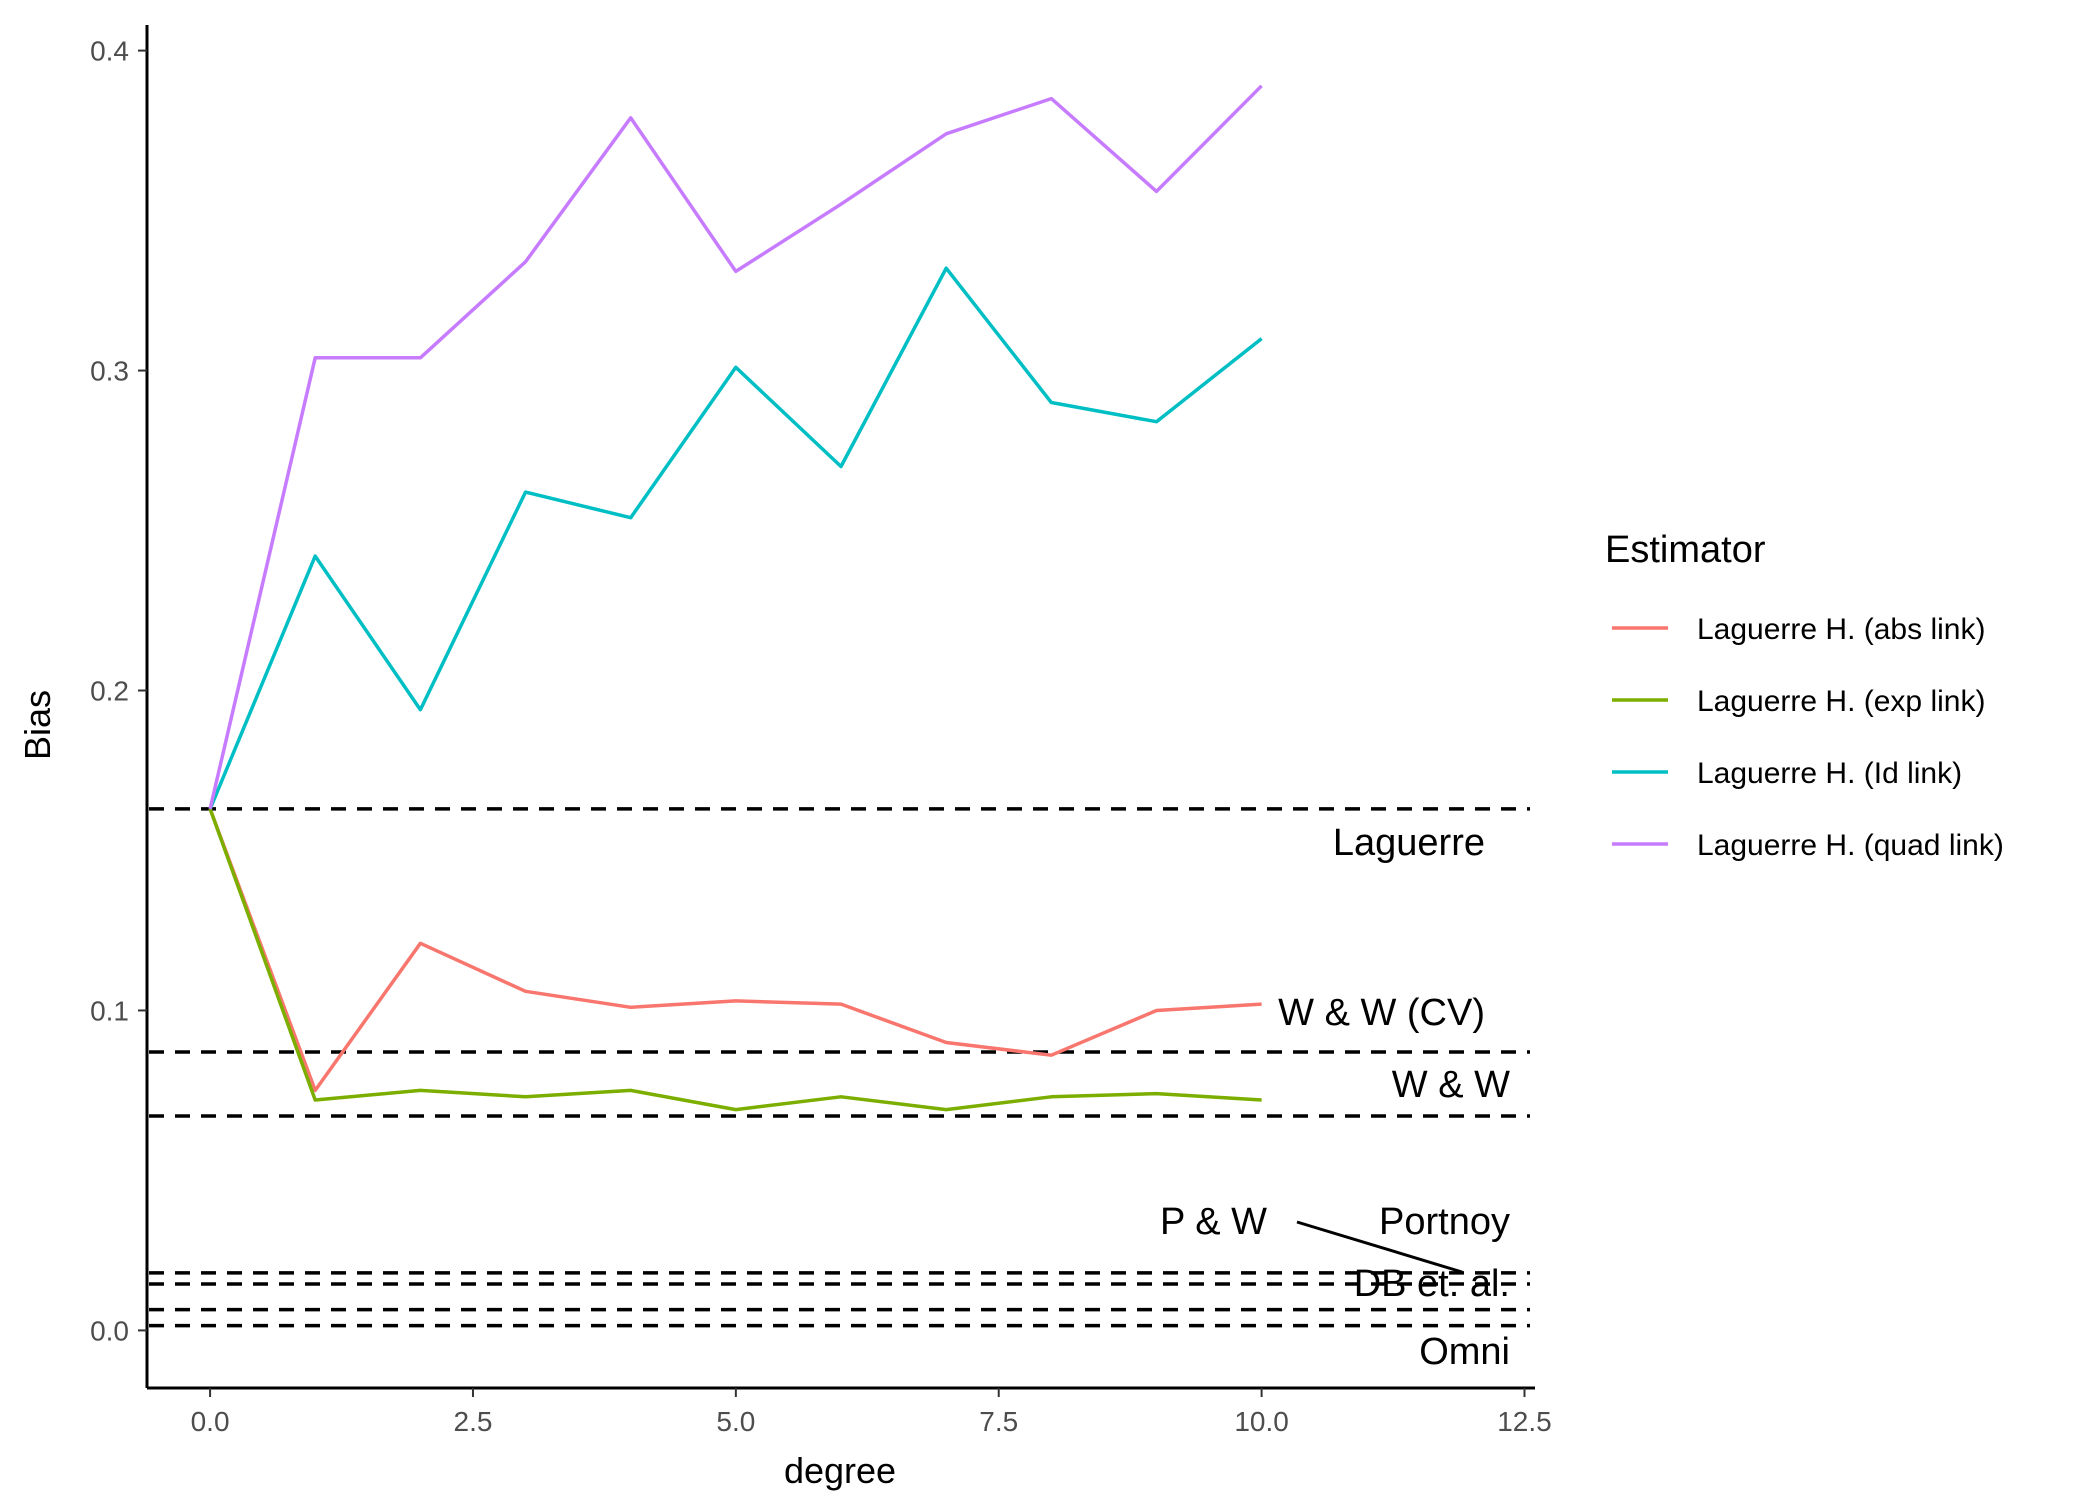  What do you see at coordinates (1381, 1013) in the screenshot?
I see `reference-label: W & W (CV)` at bounding box center [1381, 1013].